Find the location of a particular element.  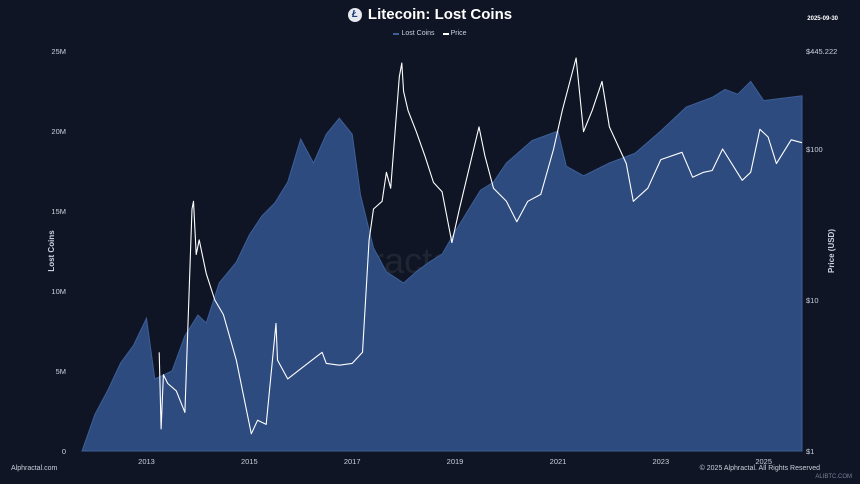

y-left-tick-label: 10M is located at coordinates (58, 291).